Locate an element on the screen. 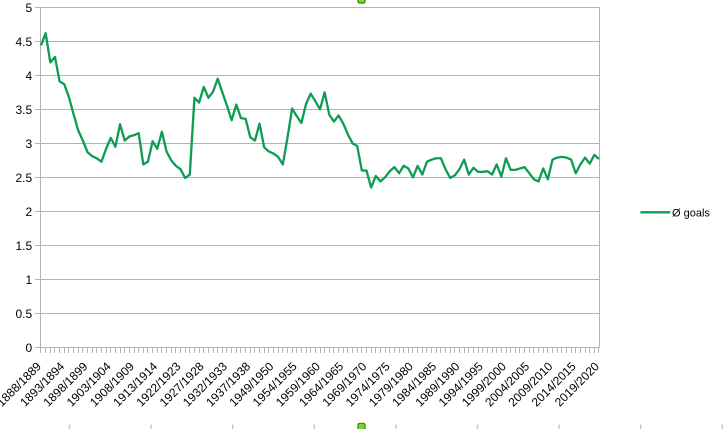  svg-text: Ø goals is located at coordinates (691, 213).